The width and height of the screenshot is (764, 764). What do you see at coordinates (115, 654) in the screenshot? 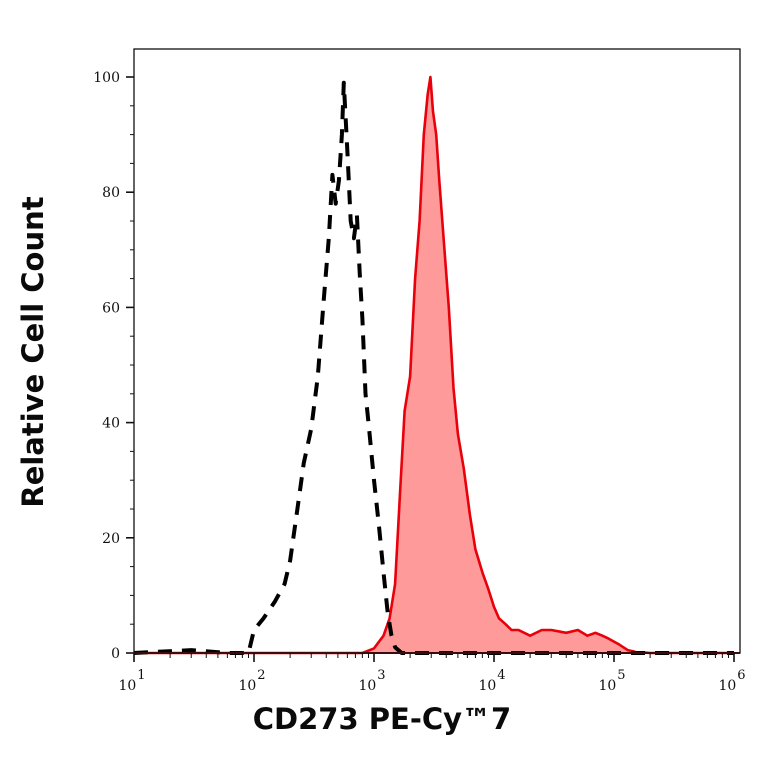
I see `y-tick-label: 0` at bounding box center [115, 654].